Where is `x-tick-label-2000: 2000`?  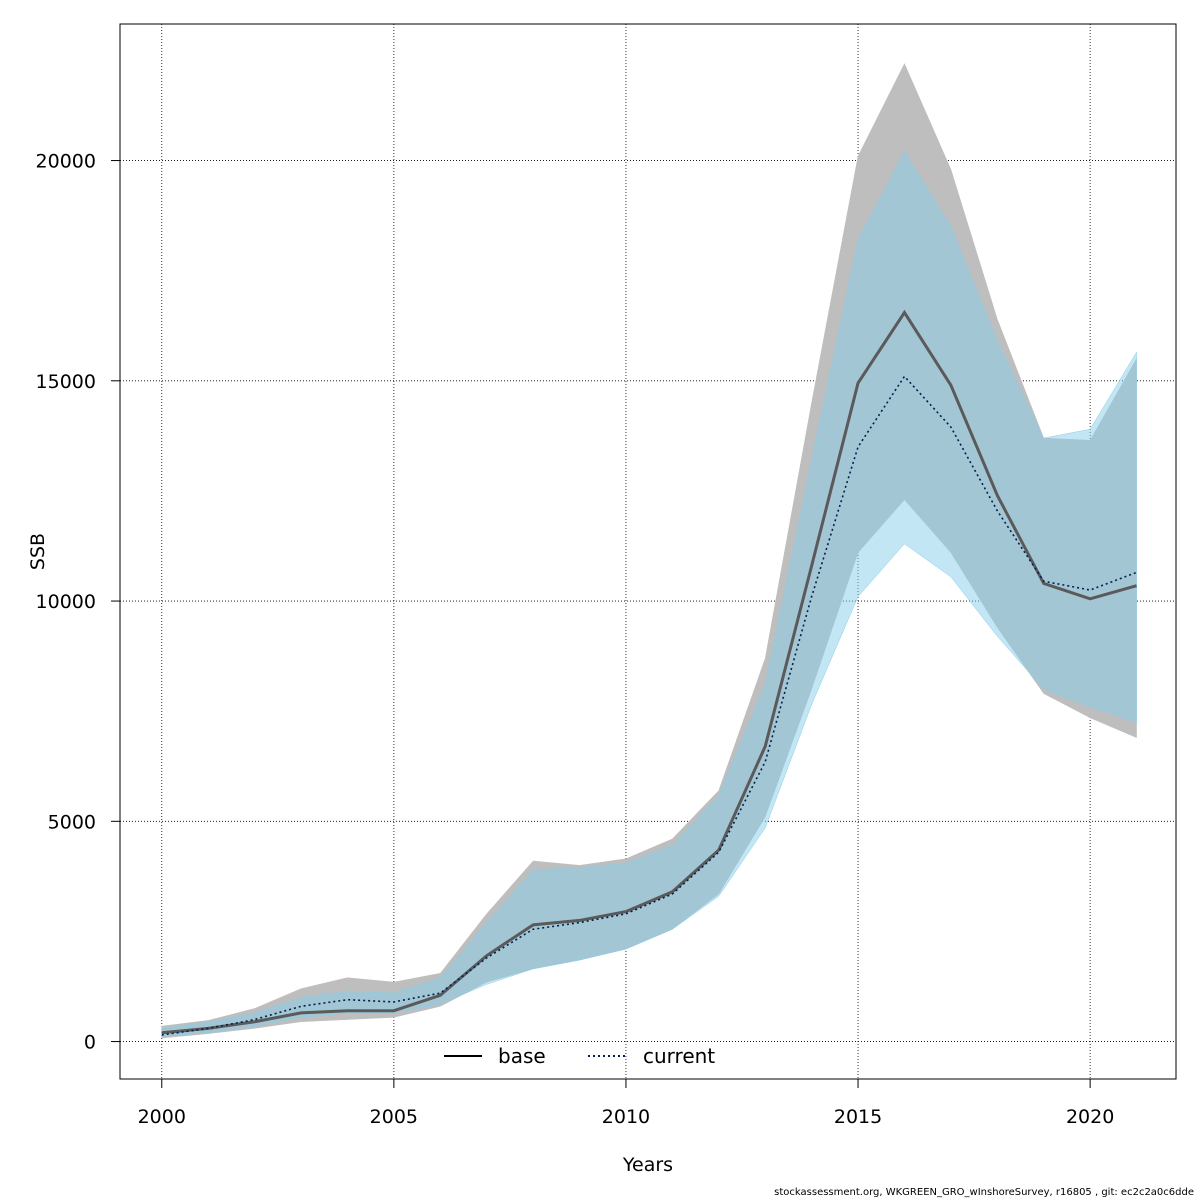 x-tick-label-2000: 2000 is located at coordinates (162, 1117).